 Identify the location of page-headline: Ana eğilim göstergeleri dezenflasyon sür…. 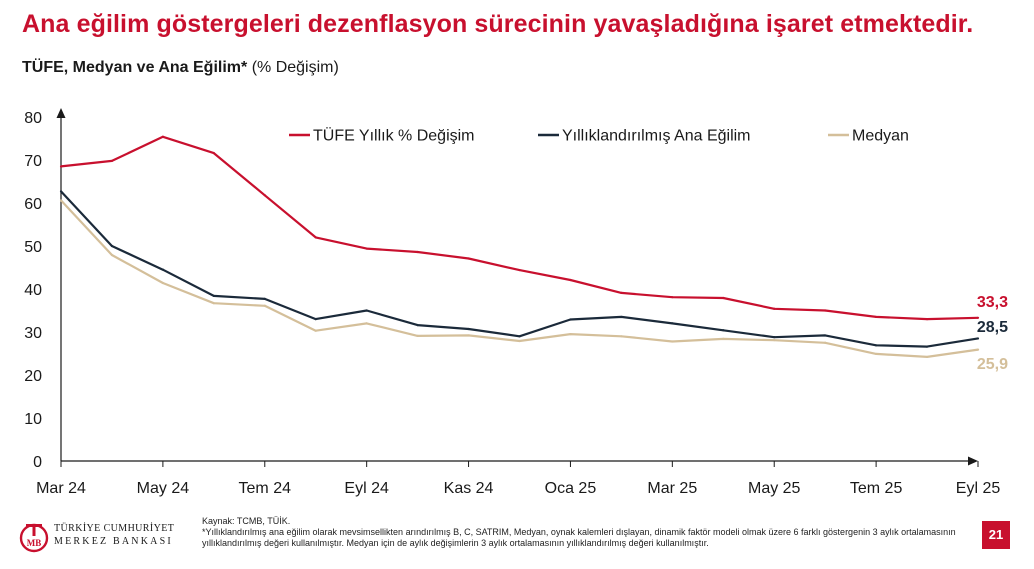
(498, 24).